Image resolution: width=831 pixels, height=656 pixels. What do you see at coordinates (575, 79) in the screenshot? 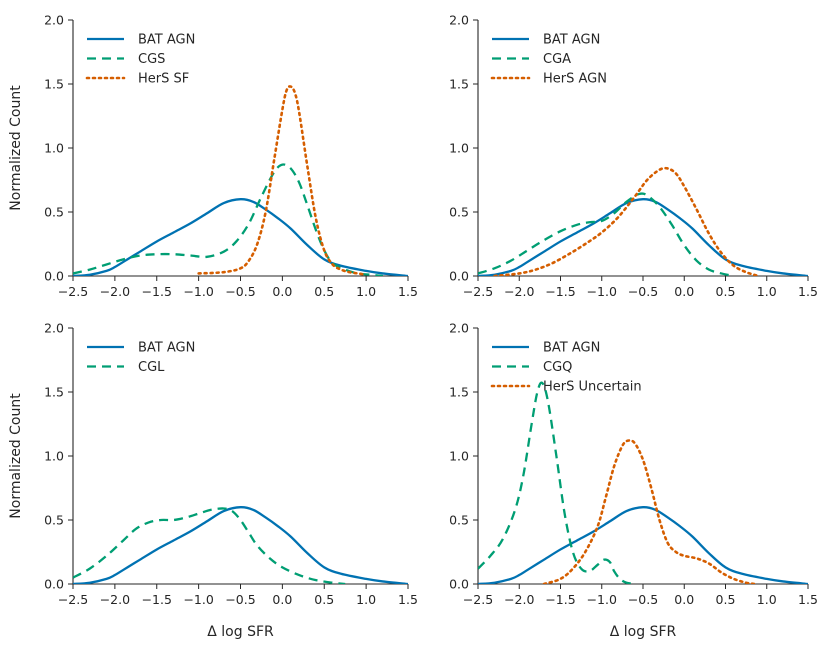
I see `legend-label: HerS AGN` at bounding box center [575, 79].